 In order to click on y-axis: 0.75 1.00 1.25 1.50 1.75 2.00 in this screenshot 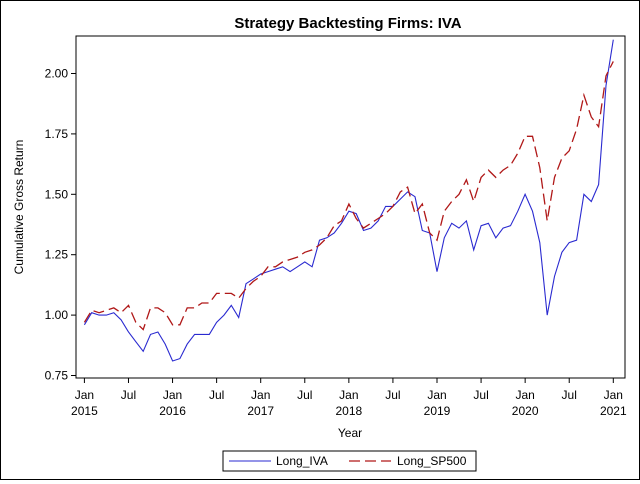, I will do `click(60, 225)`.